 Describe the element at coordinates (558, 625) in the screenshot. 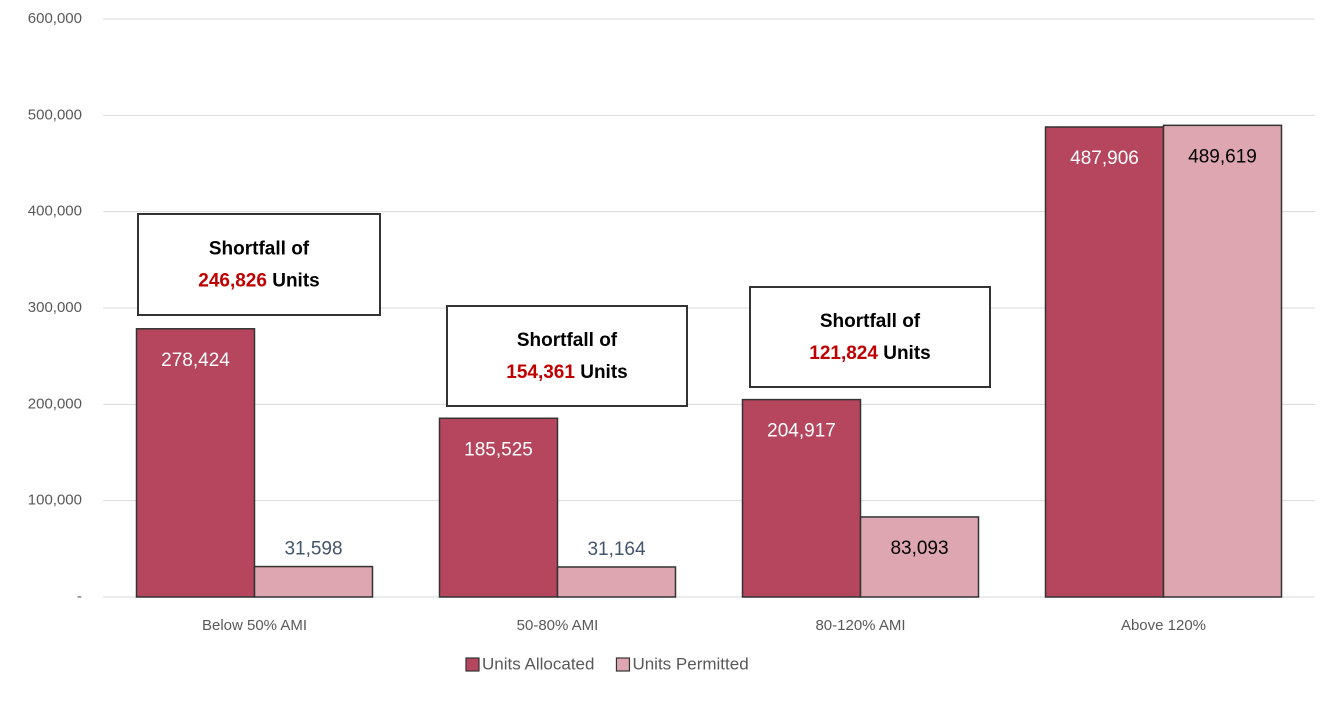

I see `x-tick-label: 50-80% AMI` at that location.